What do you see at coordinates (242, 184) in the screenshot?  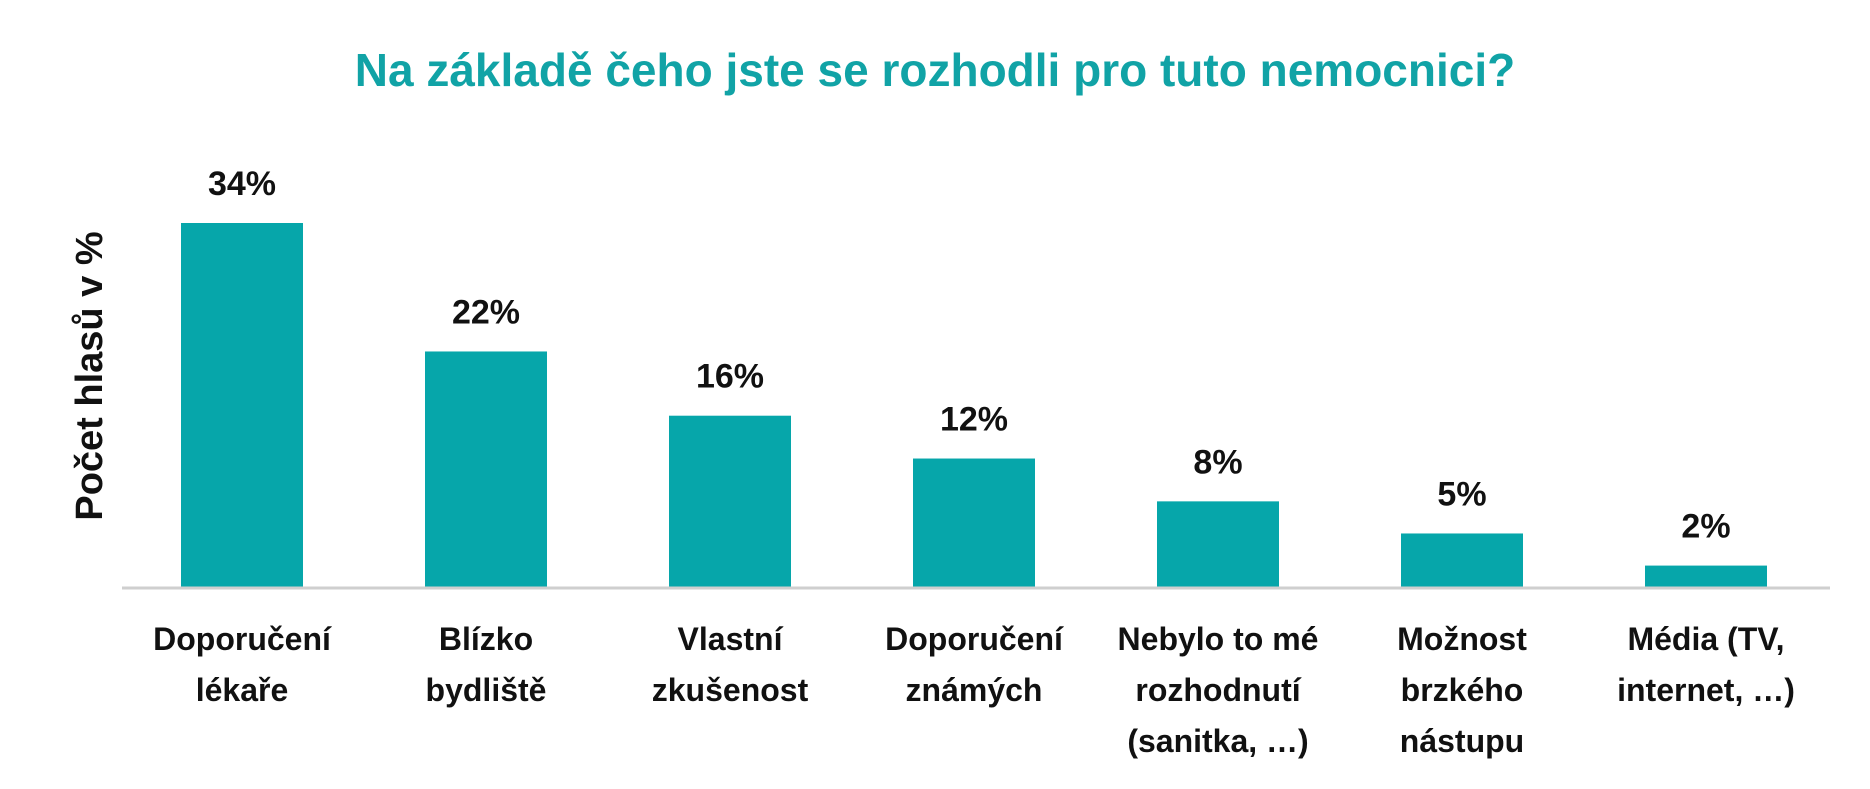 I see `data-label: 34%` at bounding box center [242, 184].